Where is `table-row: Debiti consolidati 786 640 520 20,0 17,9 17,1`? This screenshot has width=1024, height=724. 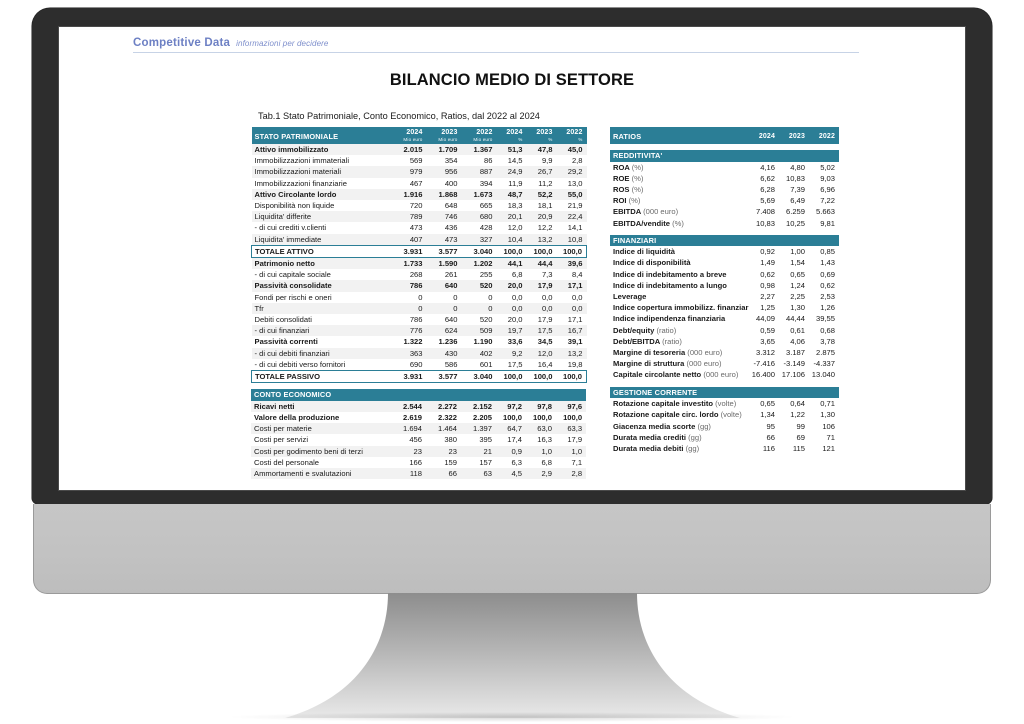 table-row: Debiti consolidati 786 640 520 20,0 17,9 17,1 is located at coordinates (419, 319).